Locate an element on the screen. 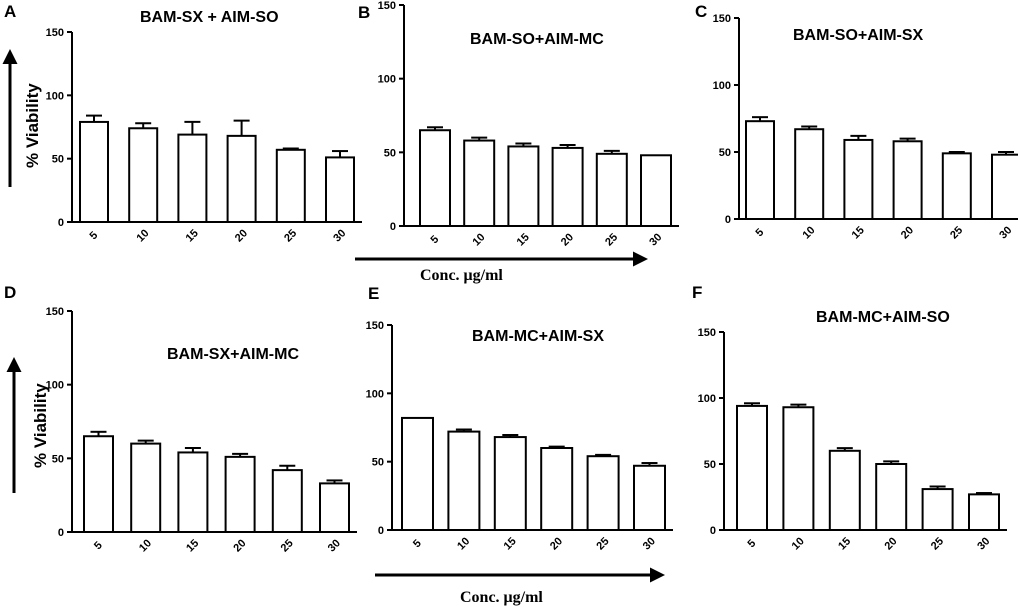 This screenshot has height=609, width=1018. panel-title: BAM-SO+AIM-SX is located at coordinates (858, 35).